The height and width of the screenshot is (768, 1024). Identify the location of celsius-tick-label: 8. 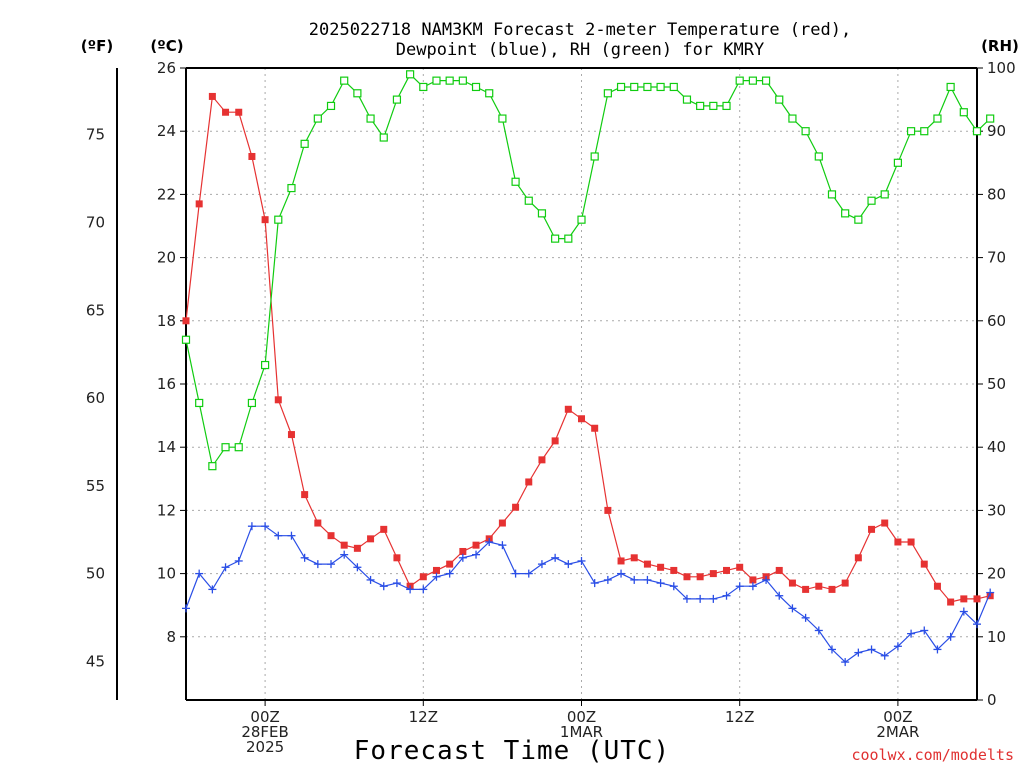
(171, 637).